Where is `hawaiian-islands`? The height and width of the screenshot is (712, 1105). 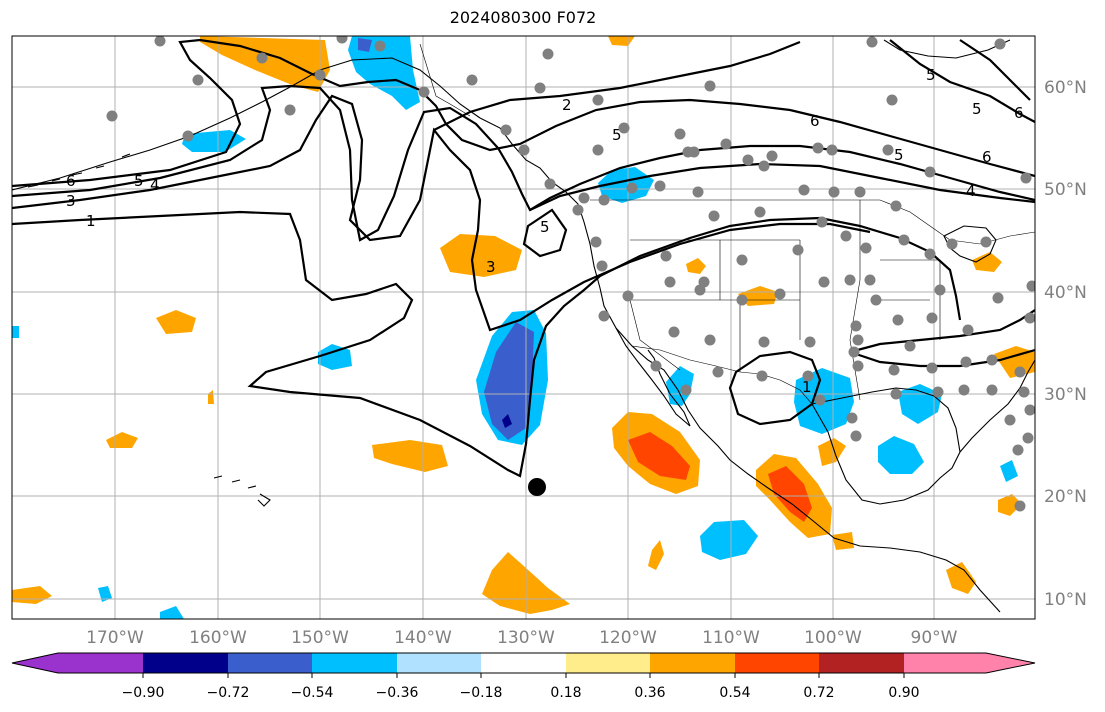
hawaiian-islands is located at coordinates (242, 491).